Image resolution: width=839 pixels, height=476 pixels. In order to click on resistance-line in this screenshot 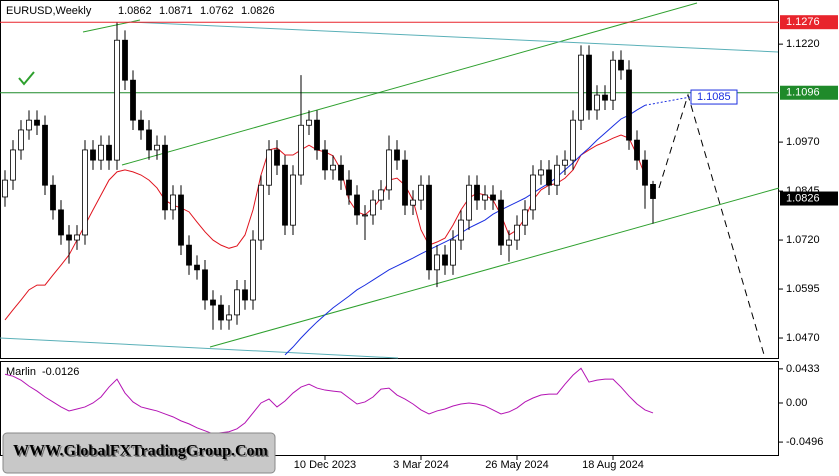, I will do `click(454, 37)`.